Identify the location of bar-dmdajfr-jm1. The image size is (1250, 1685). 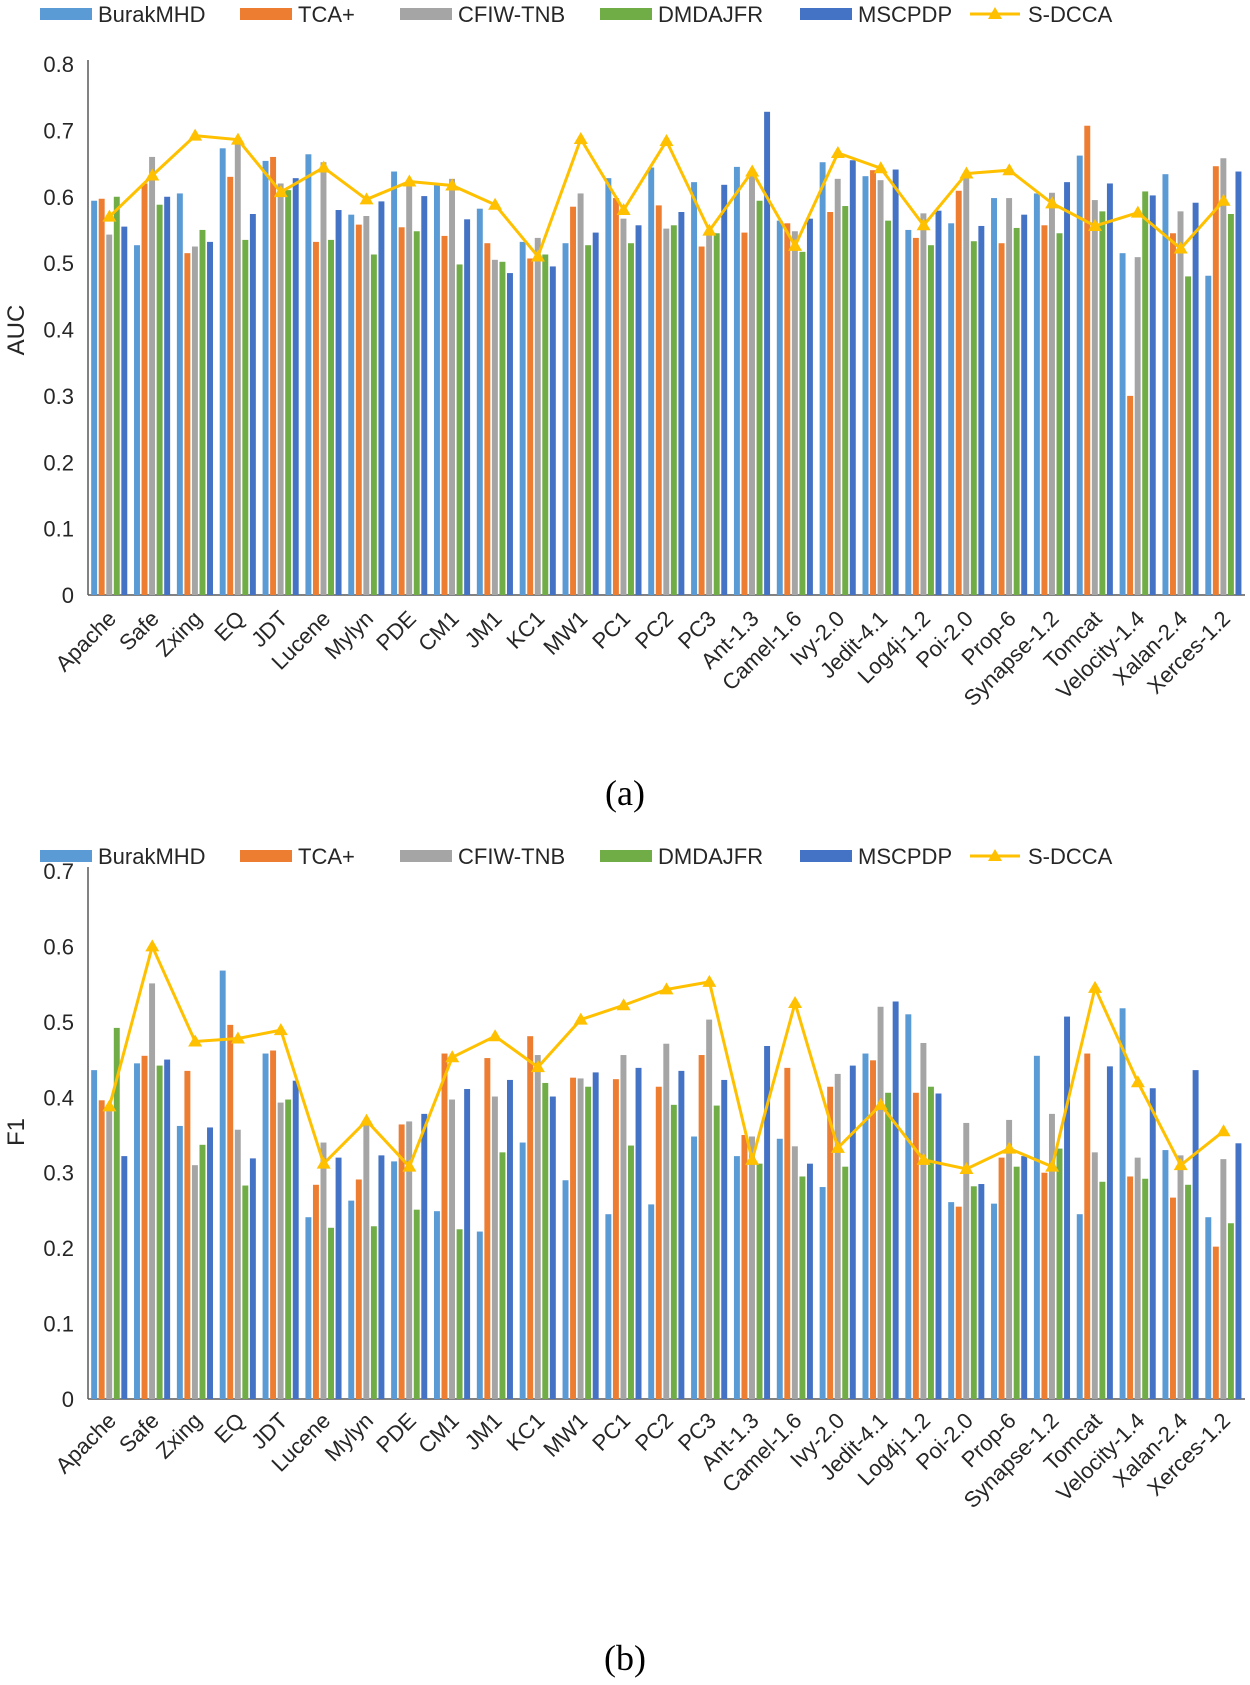
(502, 1275).